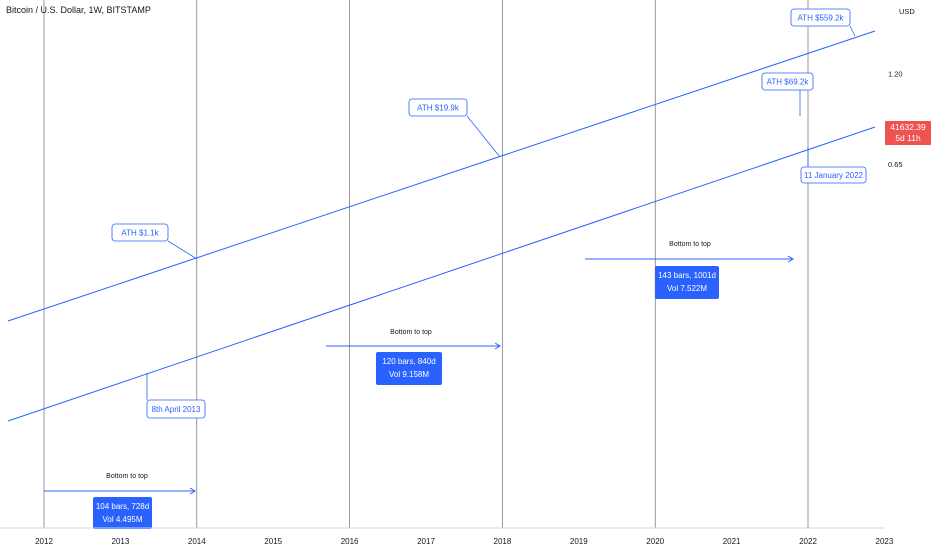 This screenshot has height=555, width=932. Describe the element at coordinates (409, 374) in the screenshot. I see `range-volume: Vol 9.158M` at that location.